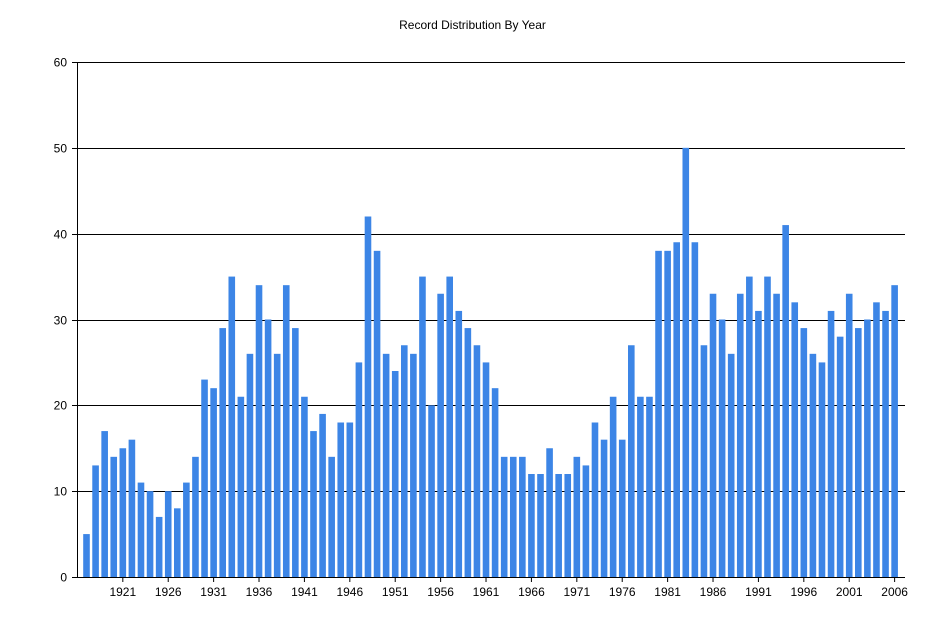 This screenshot has width=945, height=630. Describe the element at coordinates (440, 592) in the screenshot. I see `x-tick-label: 1956` at that location.